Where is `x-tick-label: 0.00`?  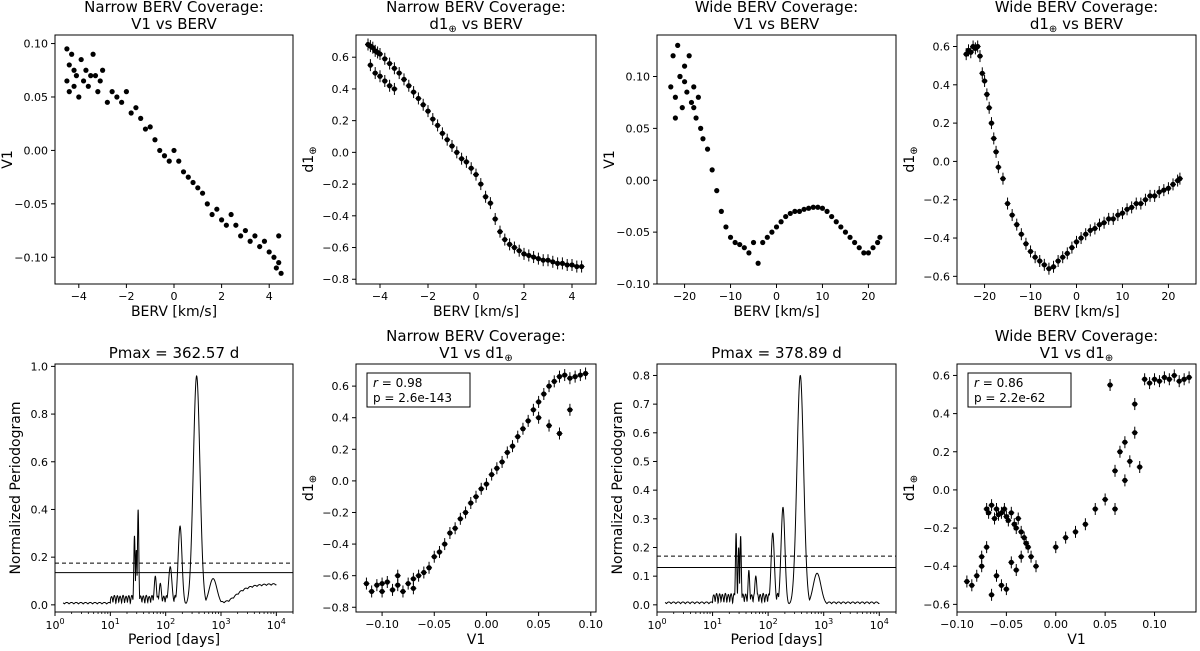 x-tick-label: 0.00 is located at coordinates (486, 624).